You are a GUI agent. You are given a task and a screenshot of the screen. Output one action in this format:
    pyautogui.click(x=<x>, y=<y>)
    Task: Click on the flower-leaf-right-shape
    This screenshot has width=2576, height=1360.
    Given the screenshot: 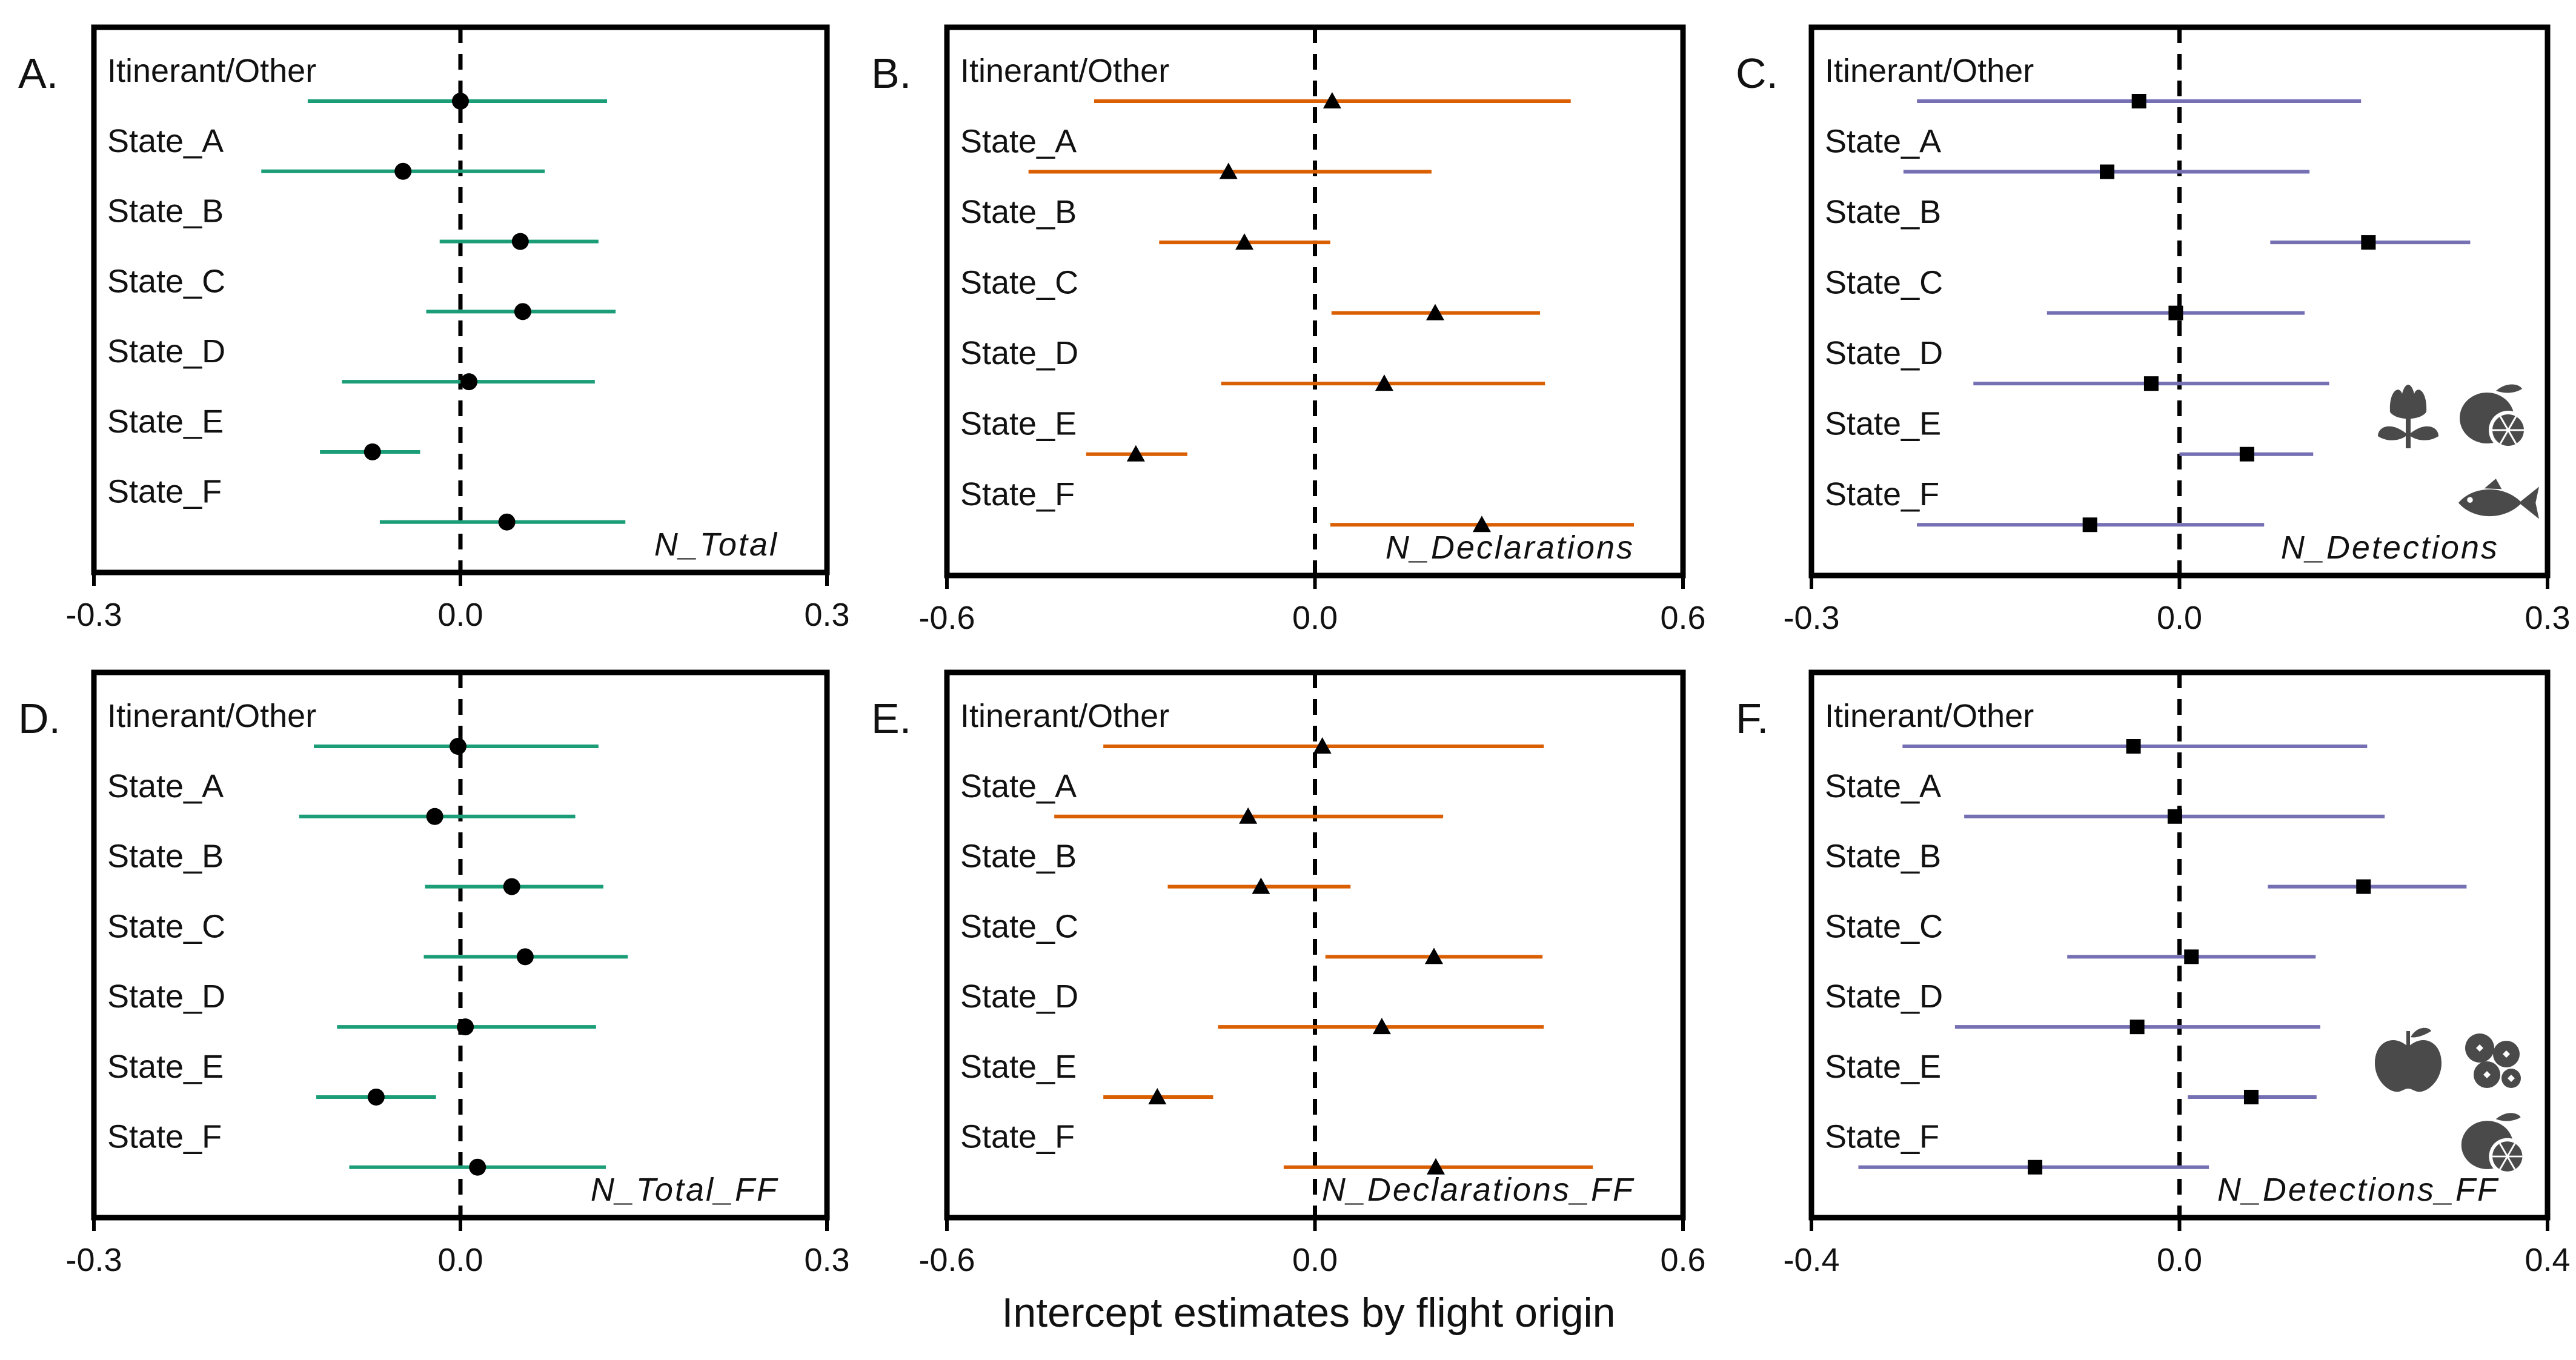 What is the action you would take?
    pyautogui.click(x=2424, y=433)
    